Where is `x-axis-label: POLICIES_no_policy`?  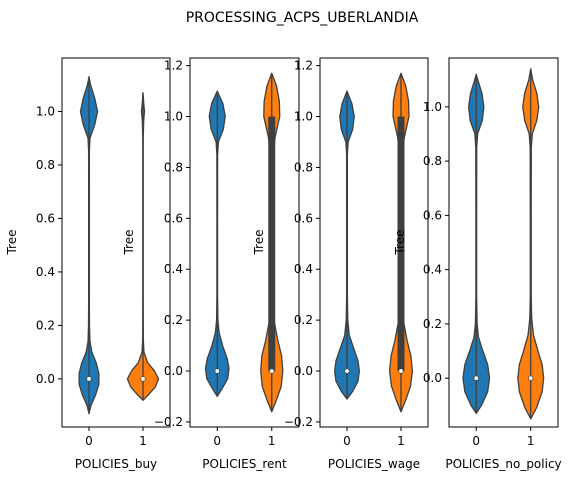
x-axis-label: POLICIES_no_policy is located at coordinates (503, 464).